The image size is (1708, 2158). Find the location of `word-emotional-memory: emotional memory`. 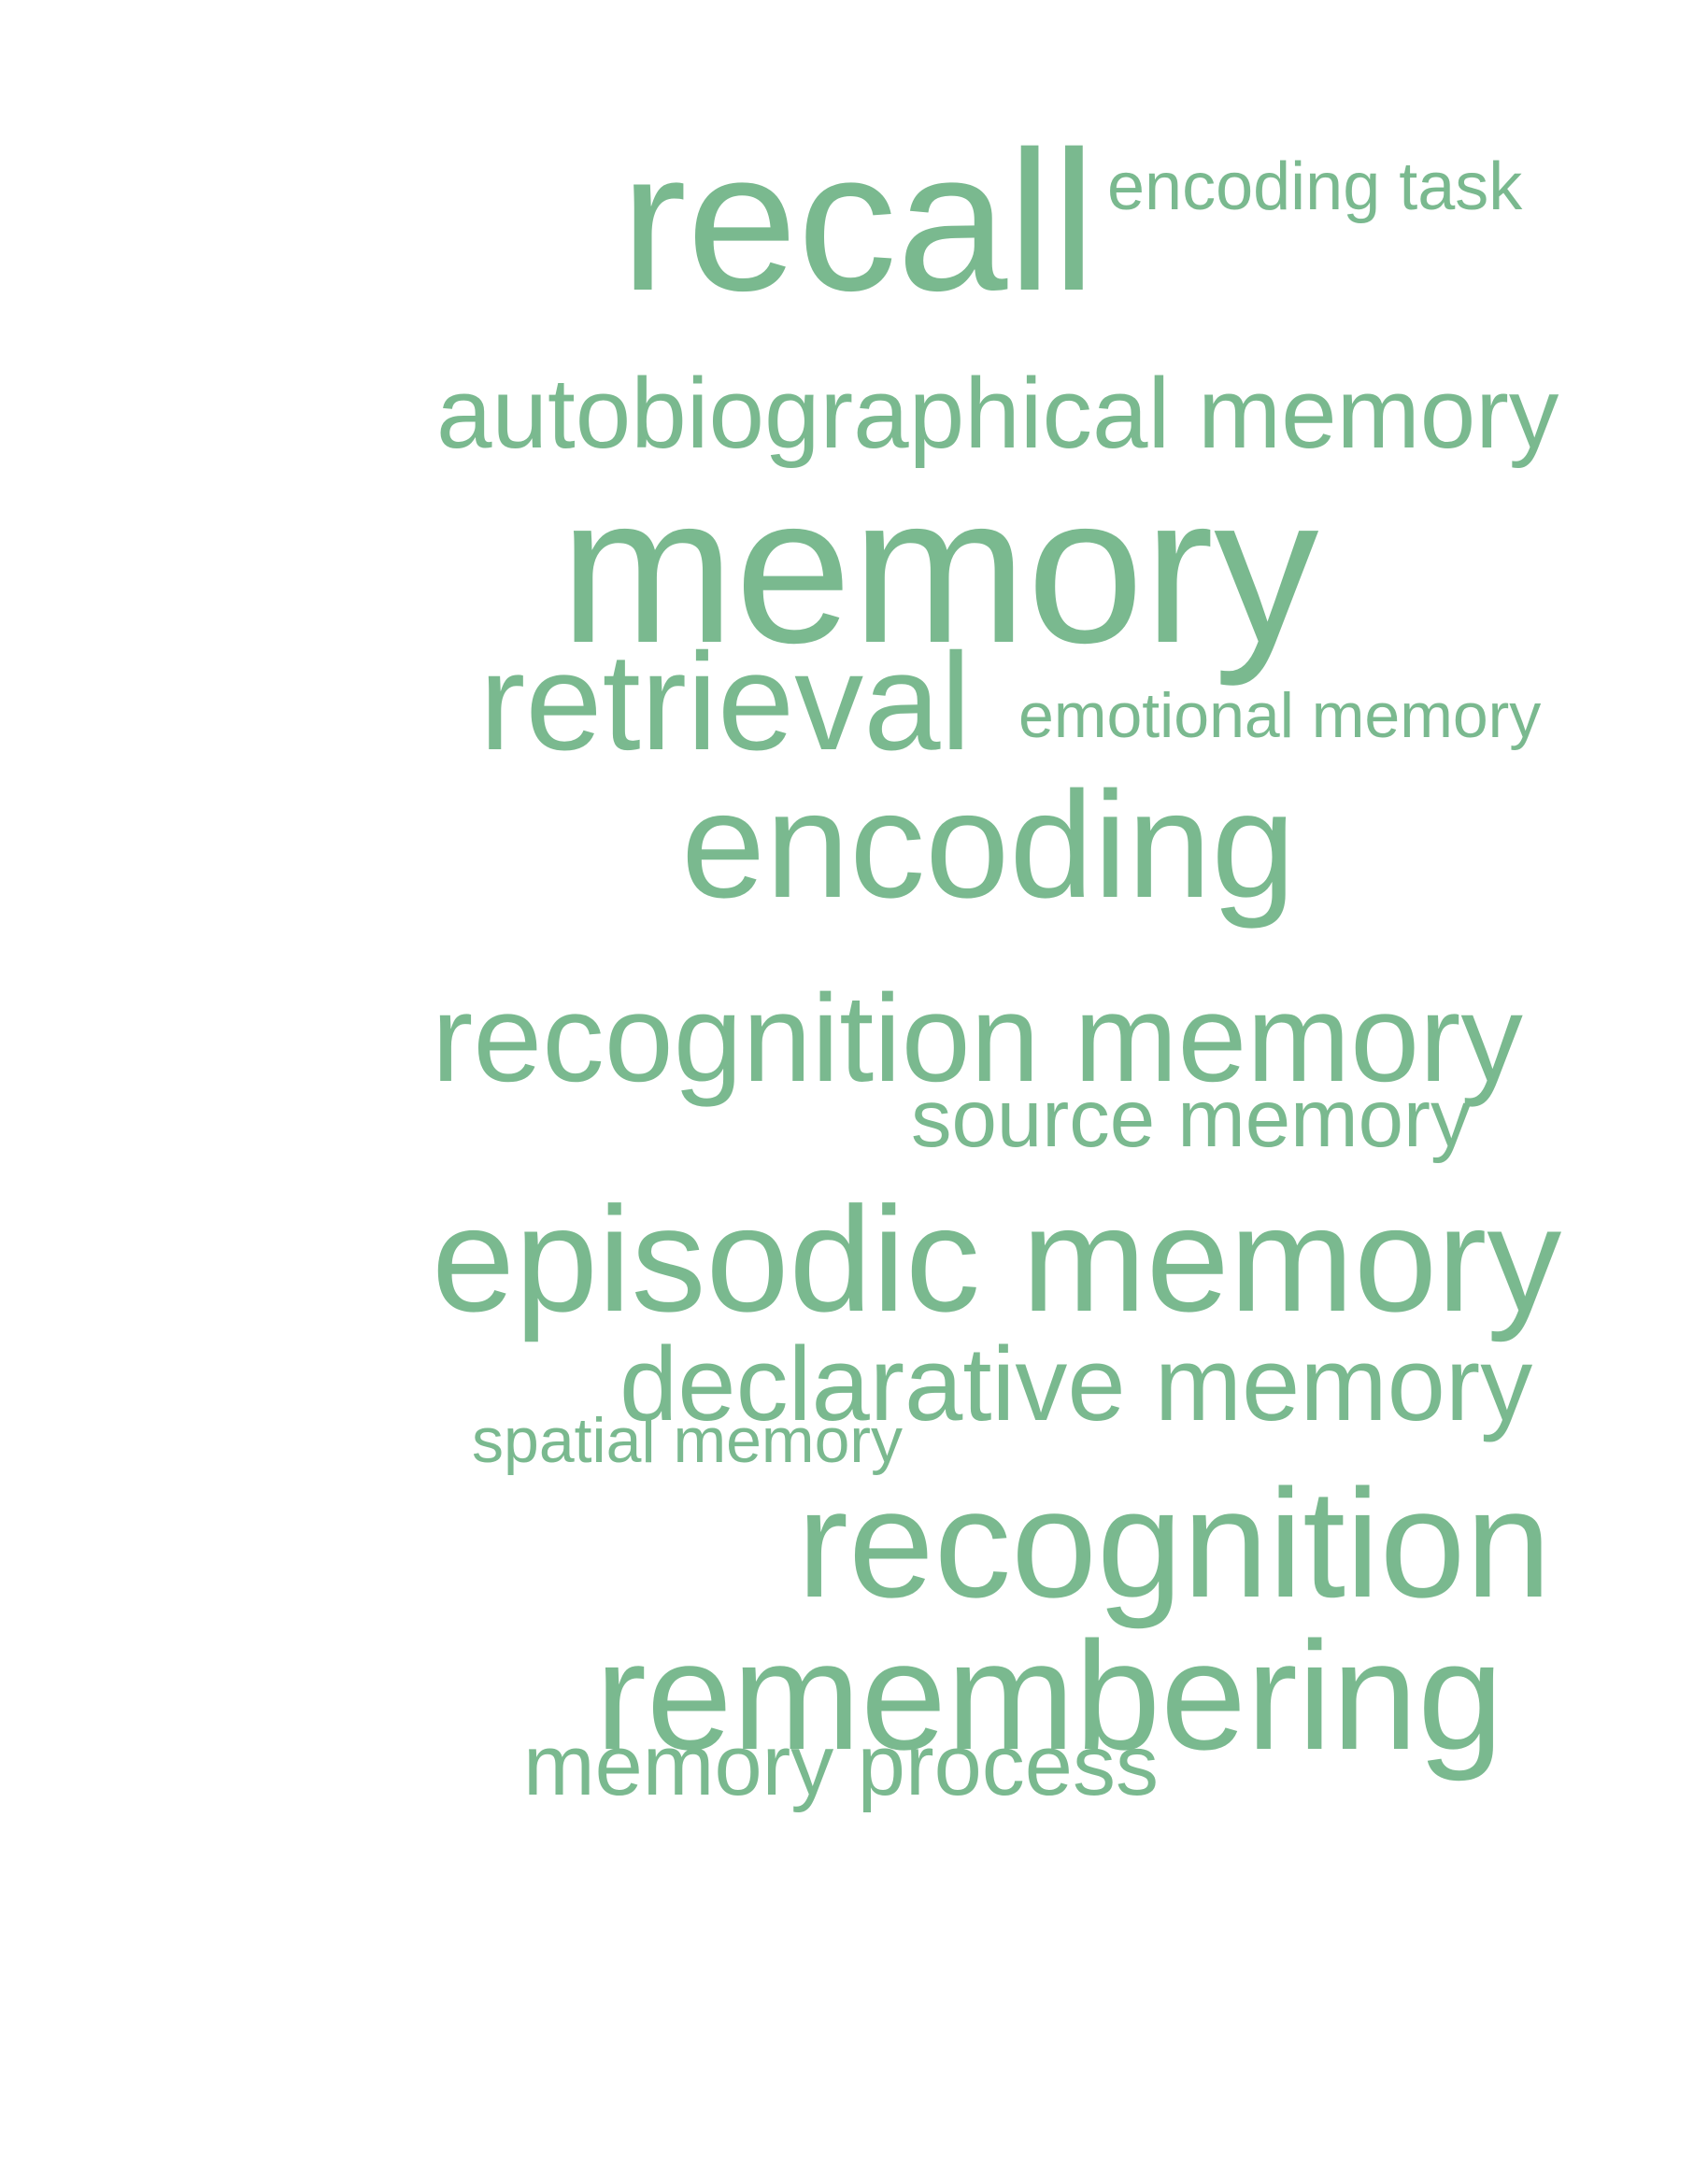

word-emotional-memory: emotional memory is located at coordinates (1280, 715).